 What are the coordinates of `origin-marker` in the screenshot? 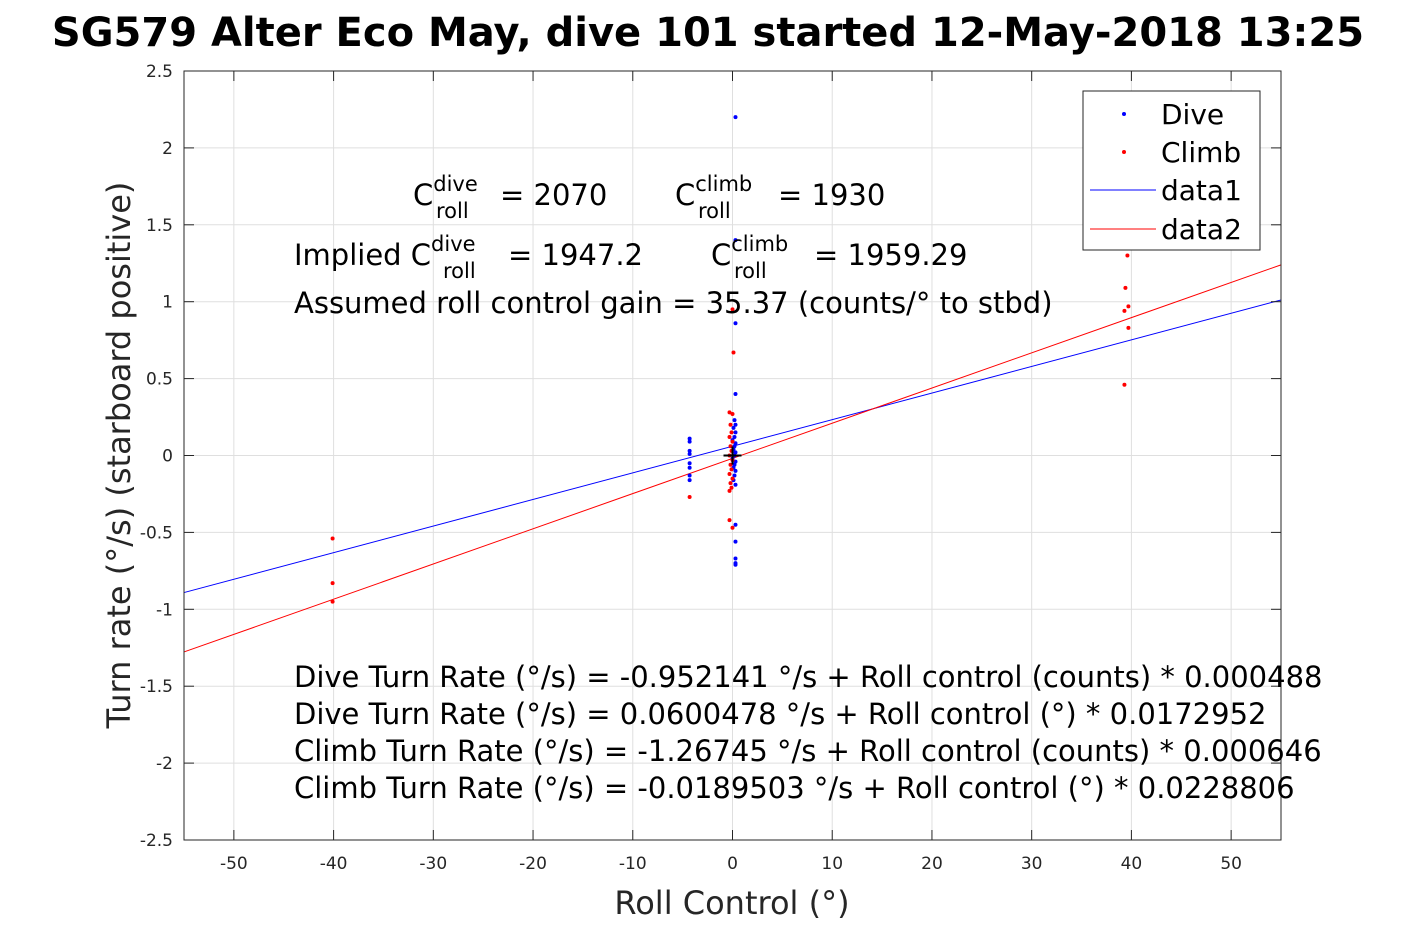 It's located at (732, 455).